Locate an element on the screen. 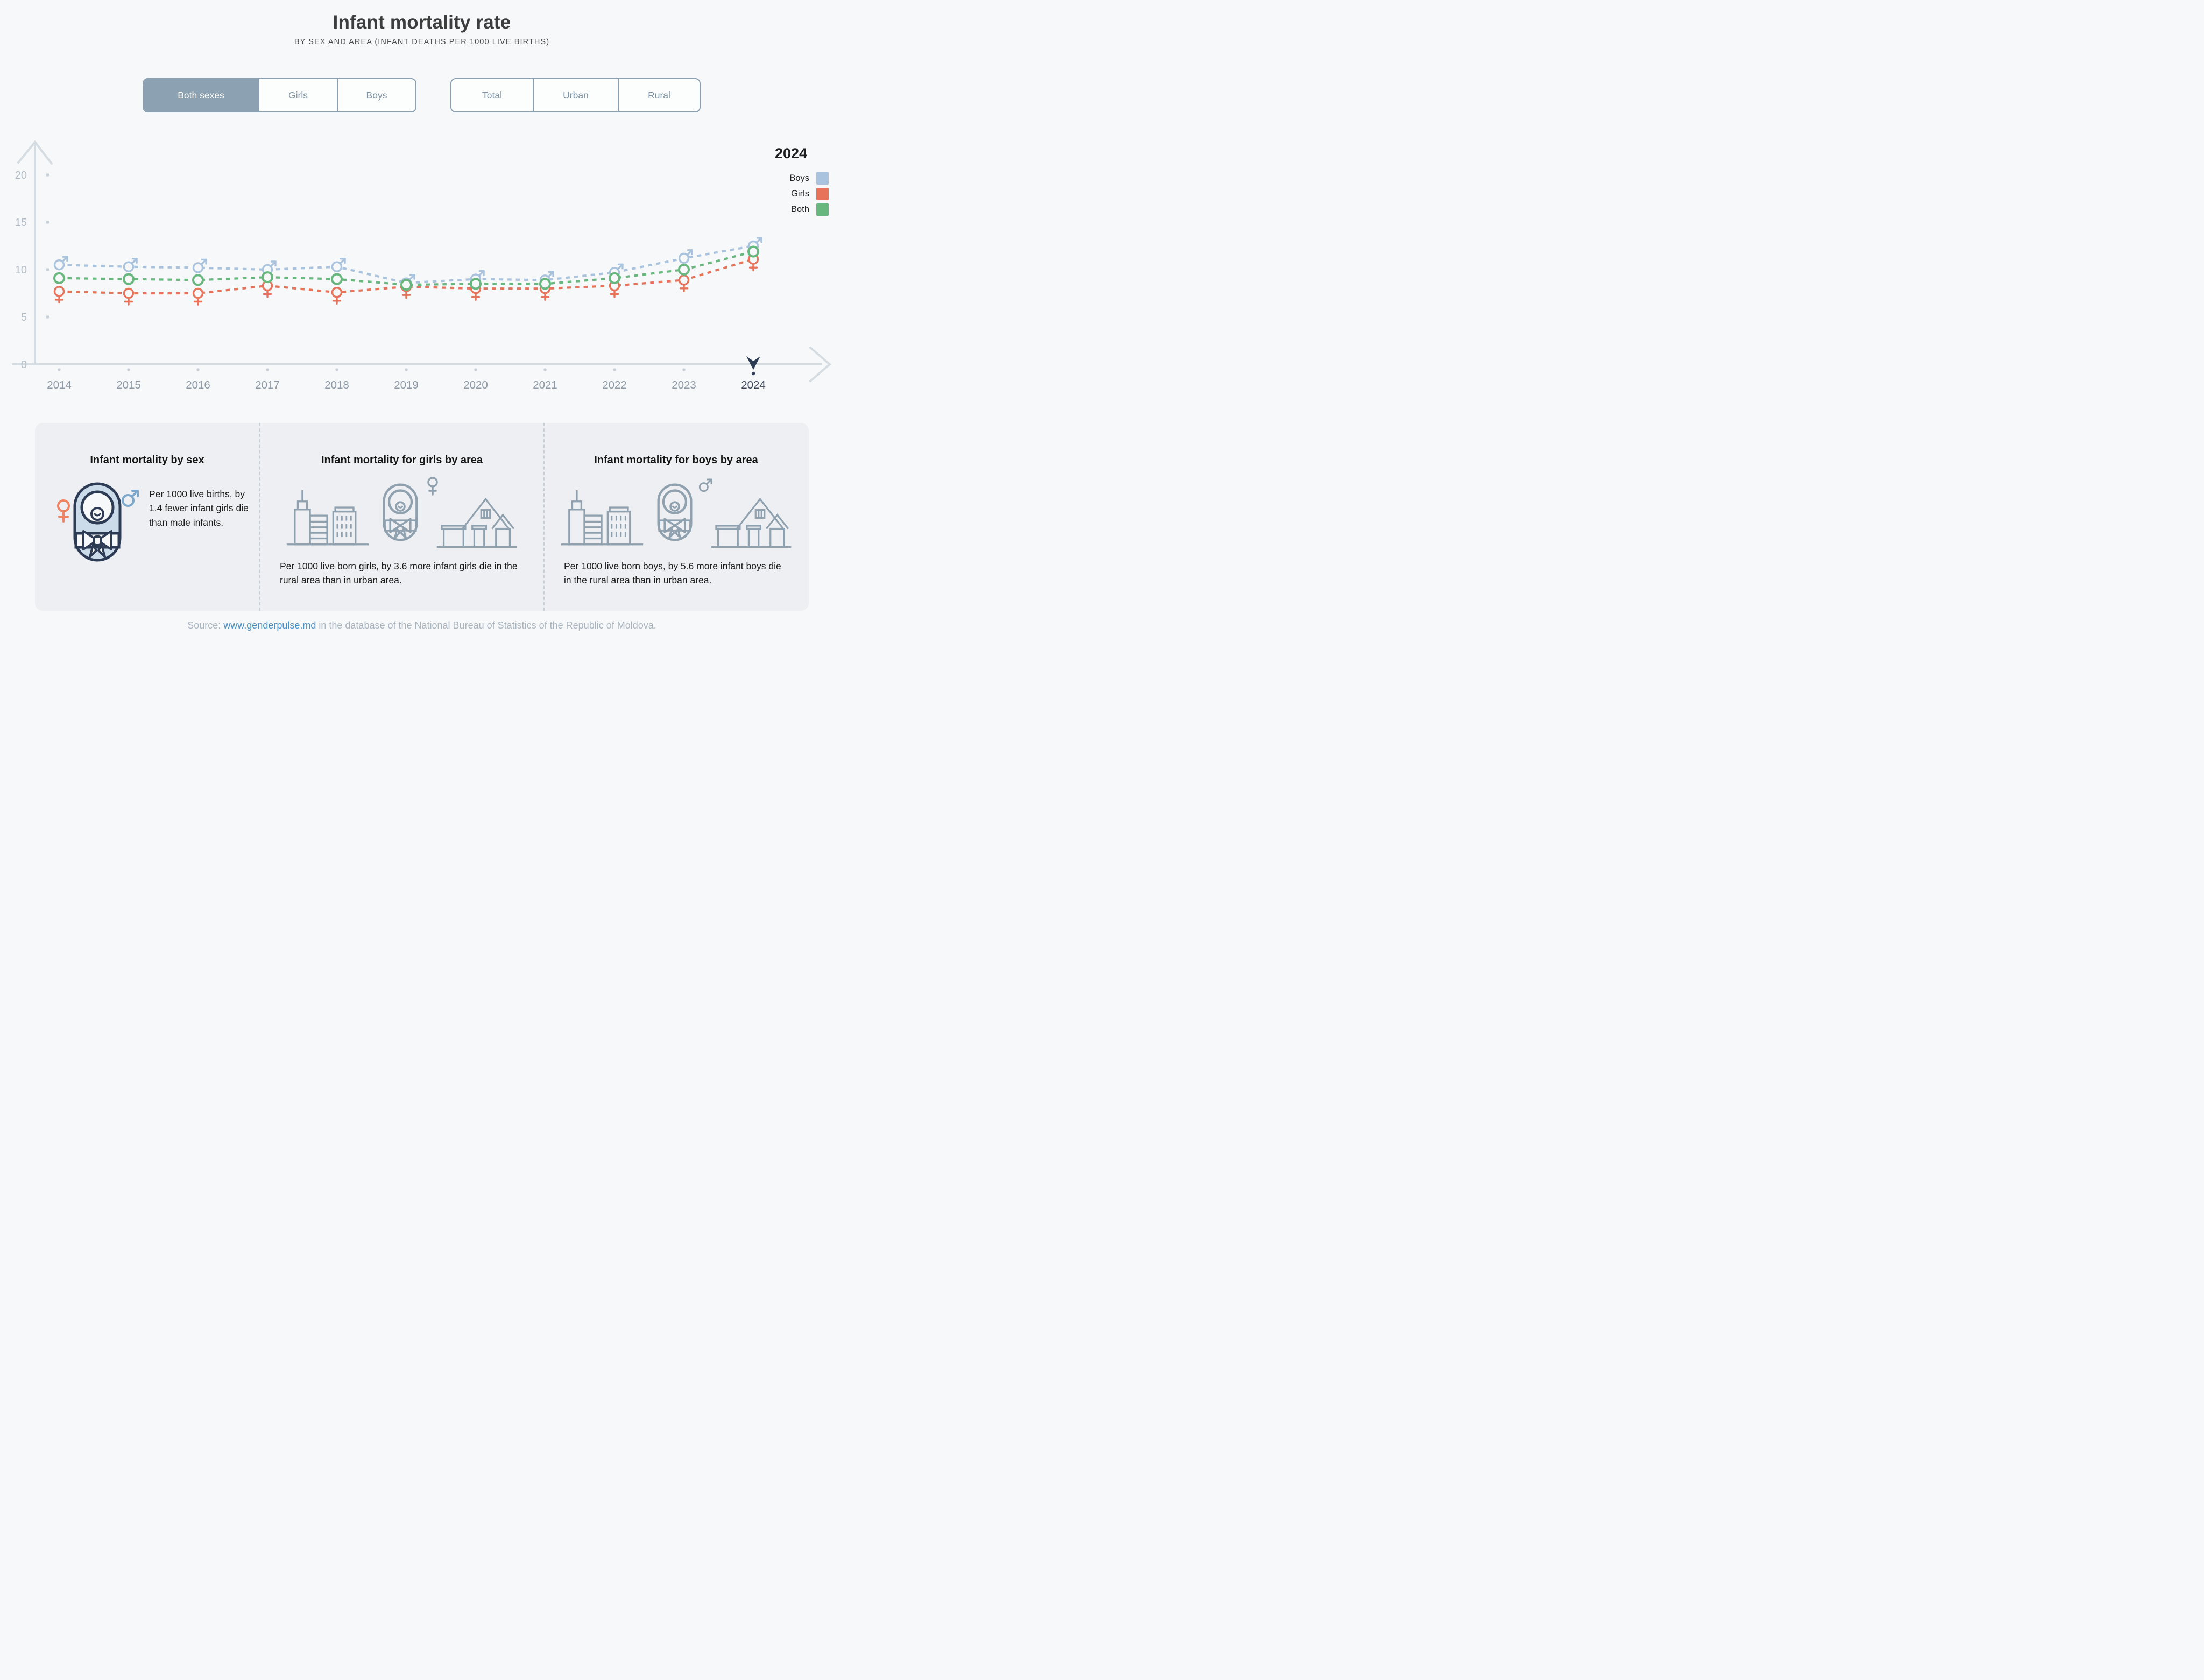  x-tick-label-2014: 2014 is located at coordinates (59, 385).